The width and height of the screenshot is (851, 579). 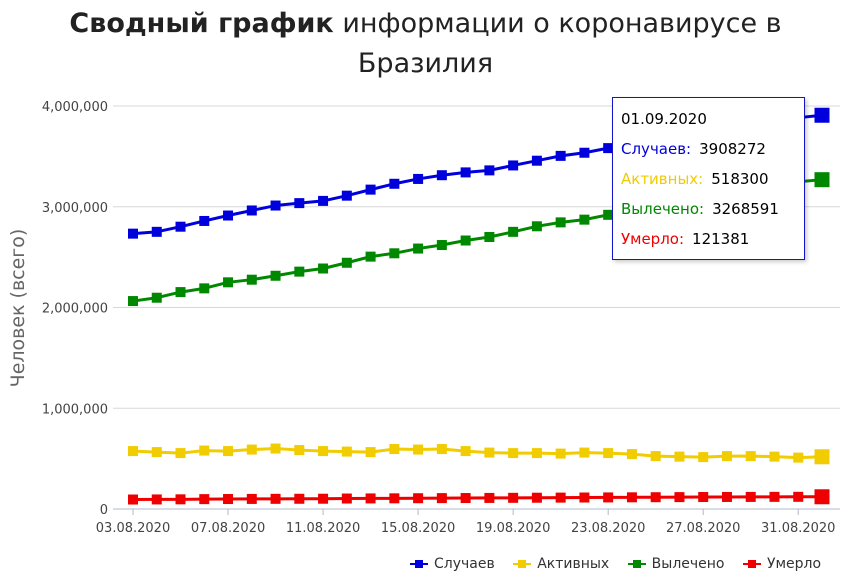 What do you see at coordinates (561, 564) in the screenshot?
I see `legend-item-active: Активных` at bounding box center [561, 564].